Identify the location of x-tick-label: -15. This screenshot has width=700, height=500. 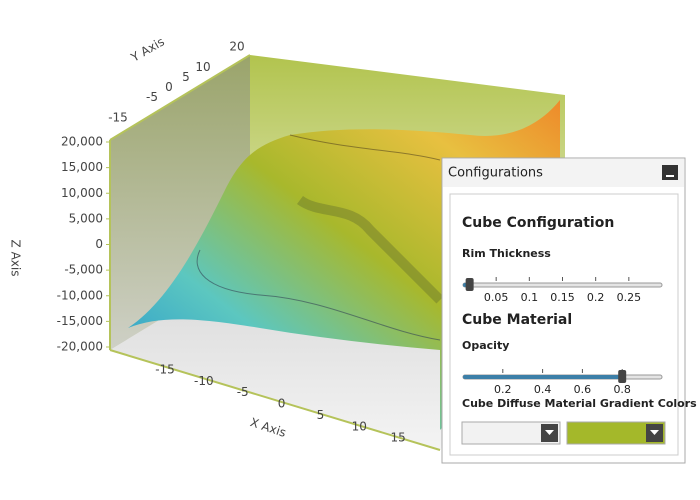
(165, 370).